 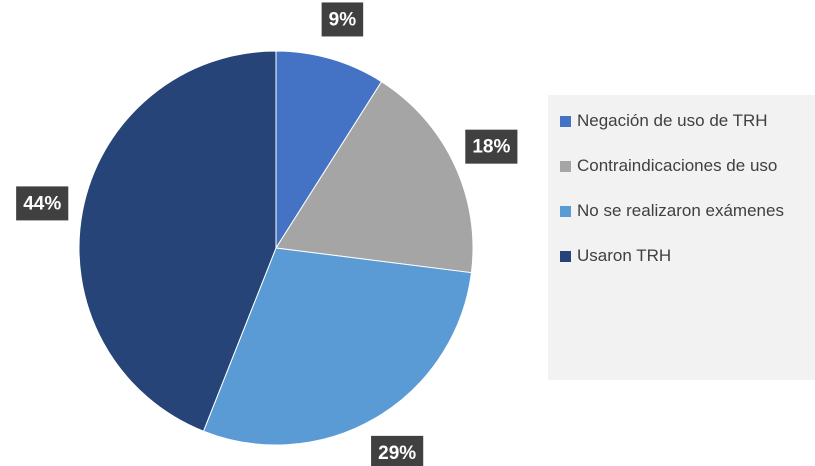 I want to click on data-label: 29%, so click(x=397, y=450).